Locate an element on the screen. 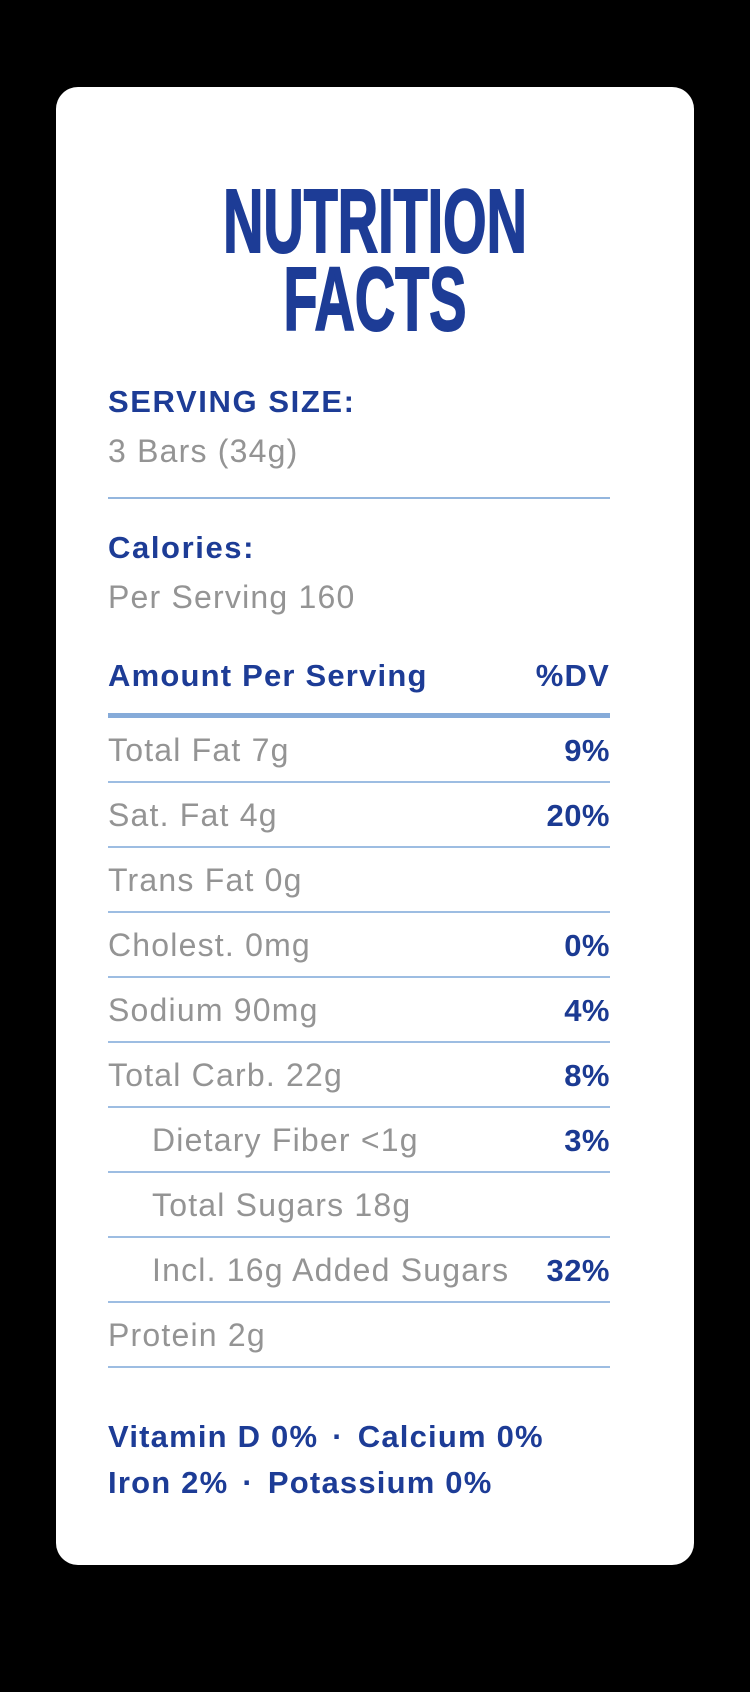  nutrient-row-sat-fat: Sat. Fat 4g 20% is located at coordinates (359, 815).